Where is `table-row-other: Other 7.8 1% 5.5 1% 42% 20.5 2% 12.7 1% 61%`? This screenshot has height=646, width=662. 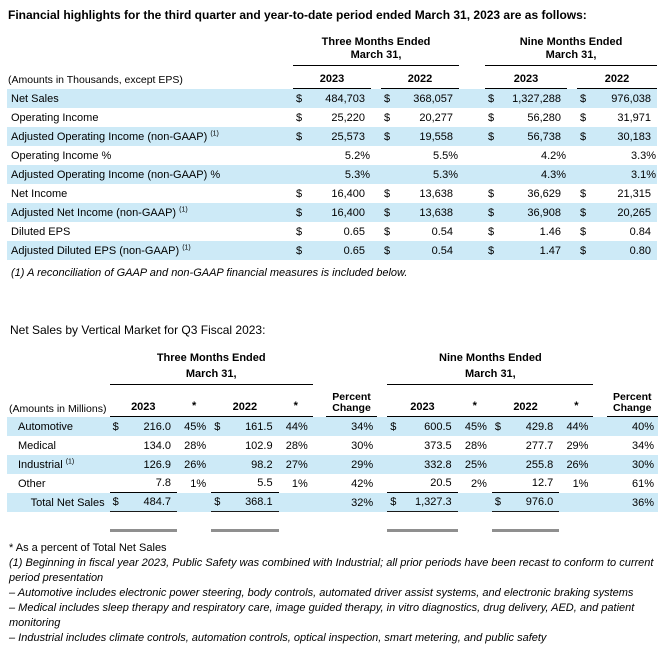
table-row-other: Other 7.8 1% 5.5 1% 42% 20.5 2% 12.7 1% 61% is located at coordinates (332, 483).